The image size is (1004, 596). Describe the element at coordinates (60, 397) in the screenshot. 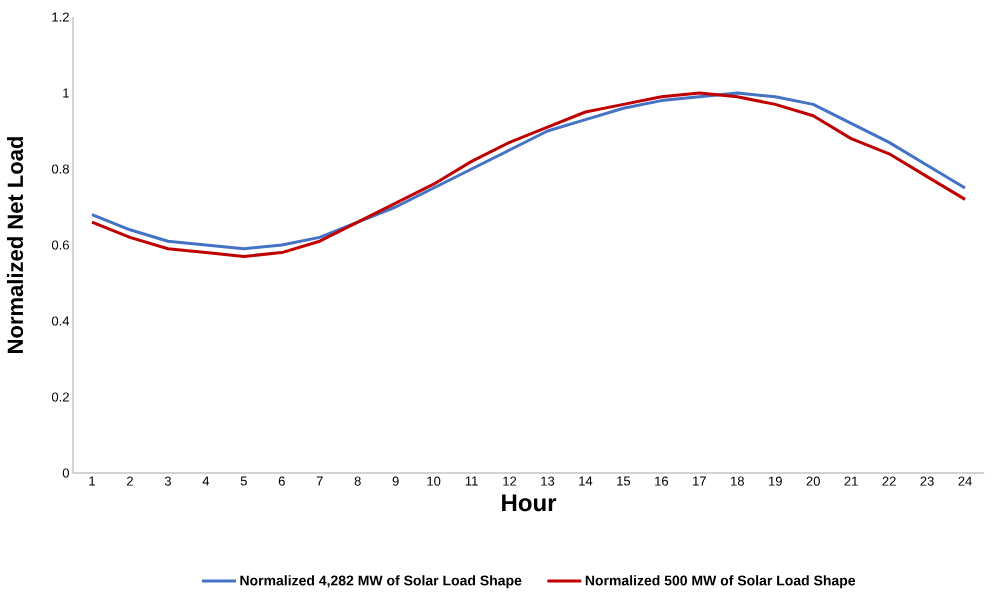

I see `y-tick-label: 0.2` at that location.